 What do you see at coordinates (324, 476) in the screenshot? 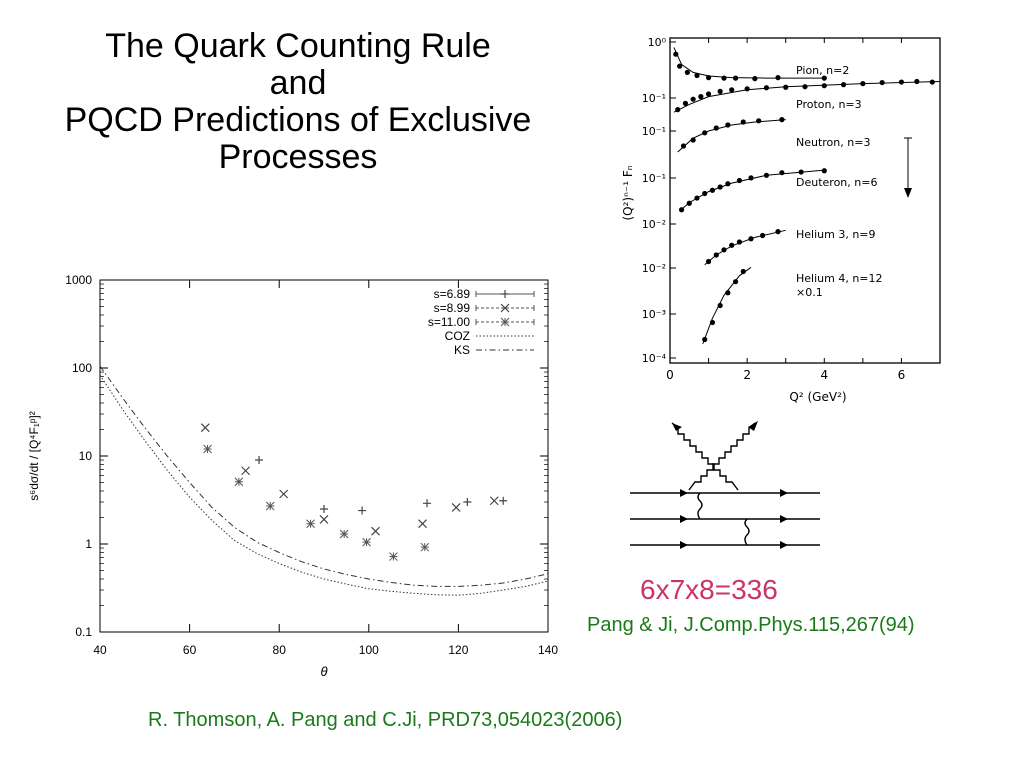
I see `series-line-ks` at bounding box center [324, 476].